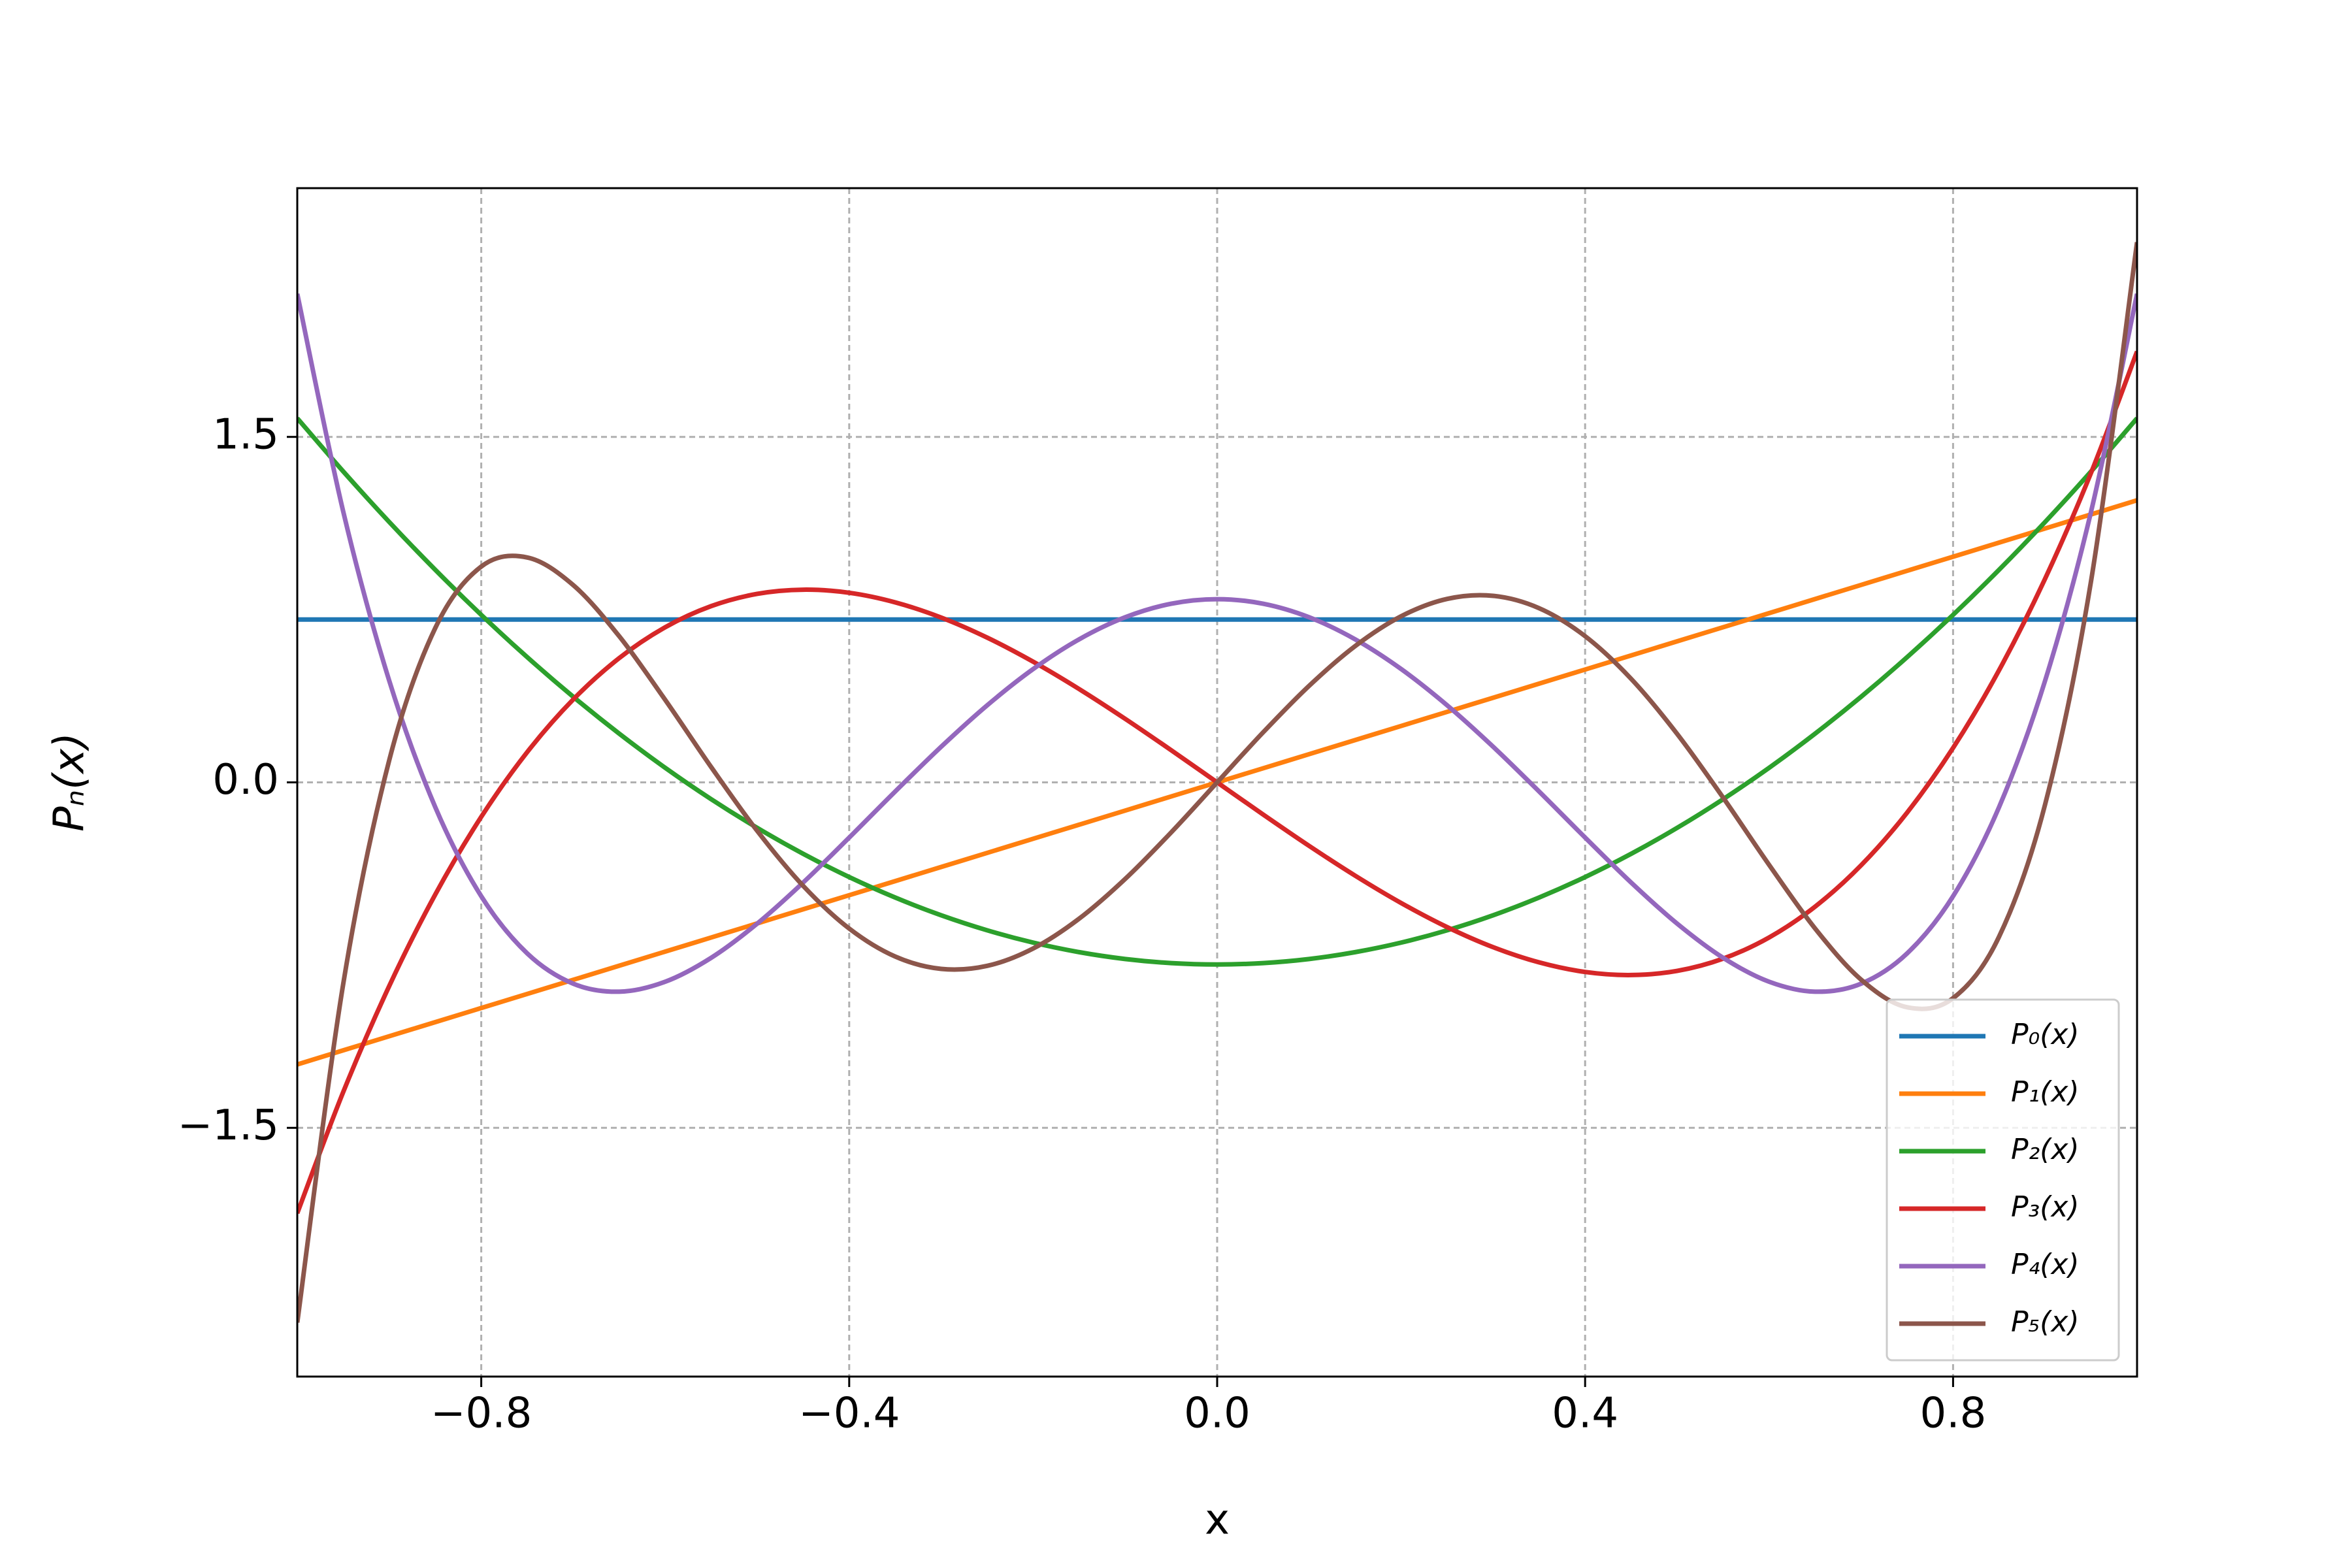 This screenshot has height=1568, width=2352. I want to click on legend-label: P₂(x), so click(2045, 1149).